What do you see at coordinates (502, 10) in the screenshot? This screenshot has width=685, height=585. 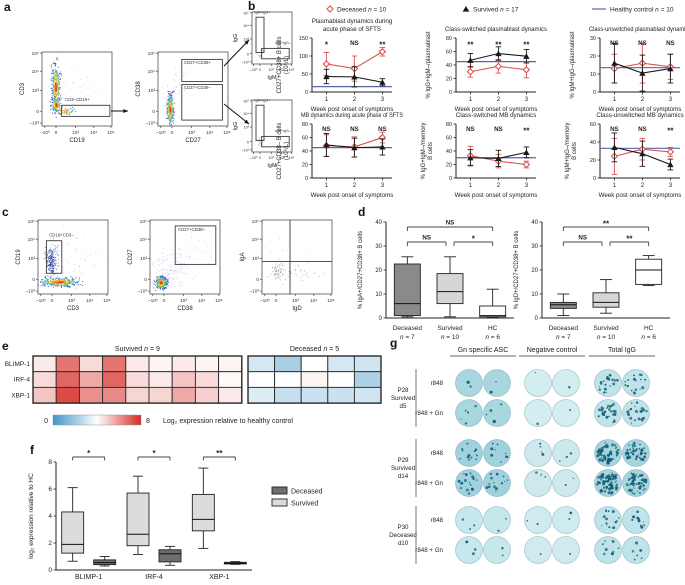 I see `tspan: n` at bounding box center [502, 10].